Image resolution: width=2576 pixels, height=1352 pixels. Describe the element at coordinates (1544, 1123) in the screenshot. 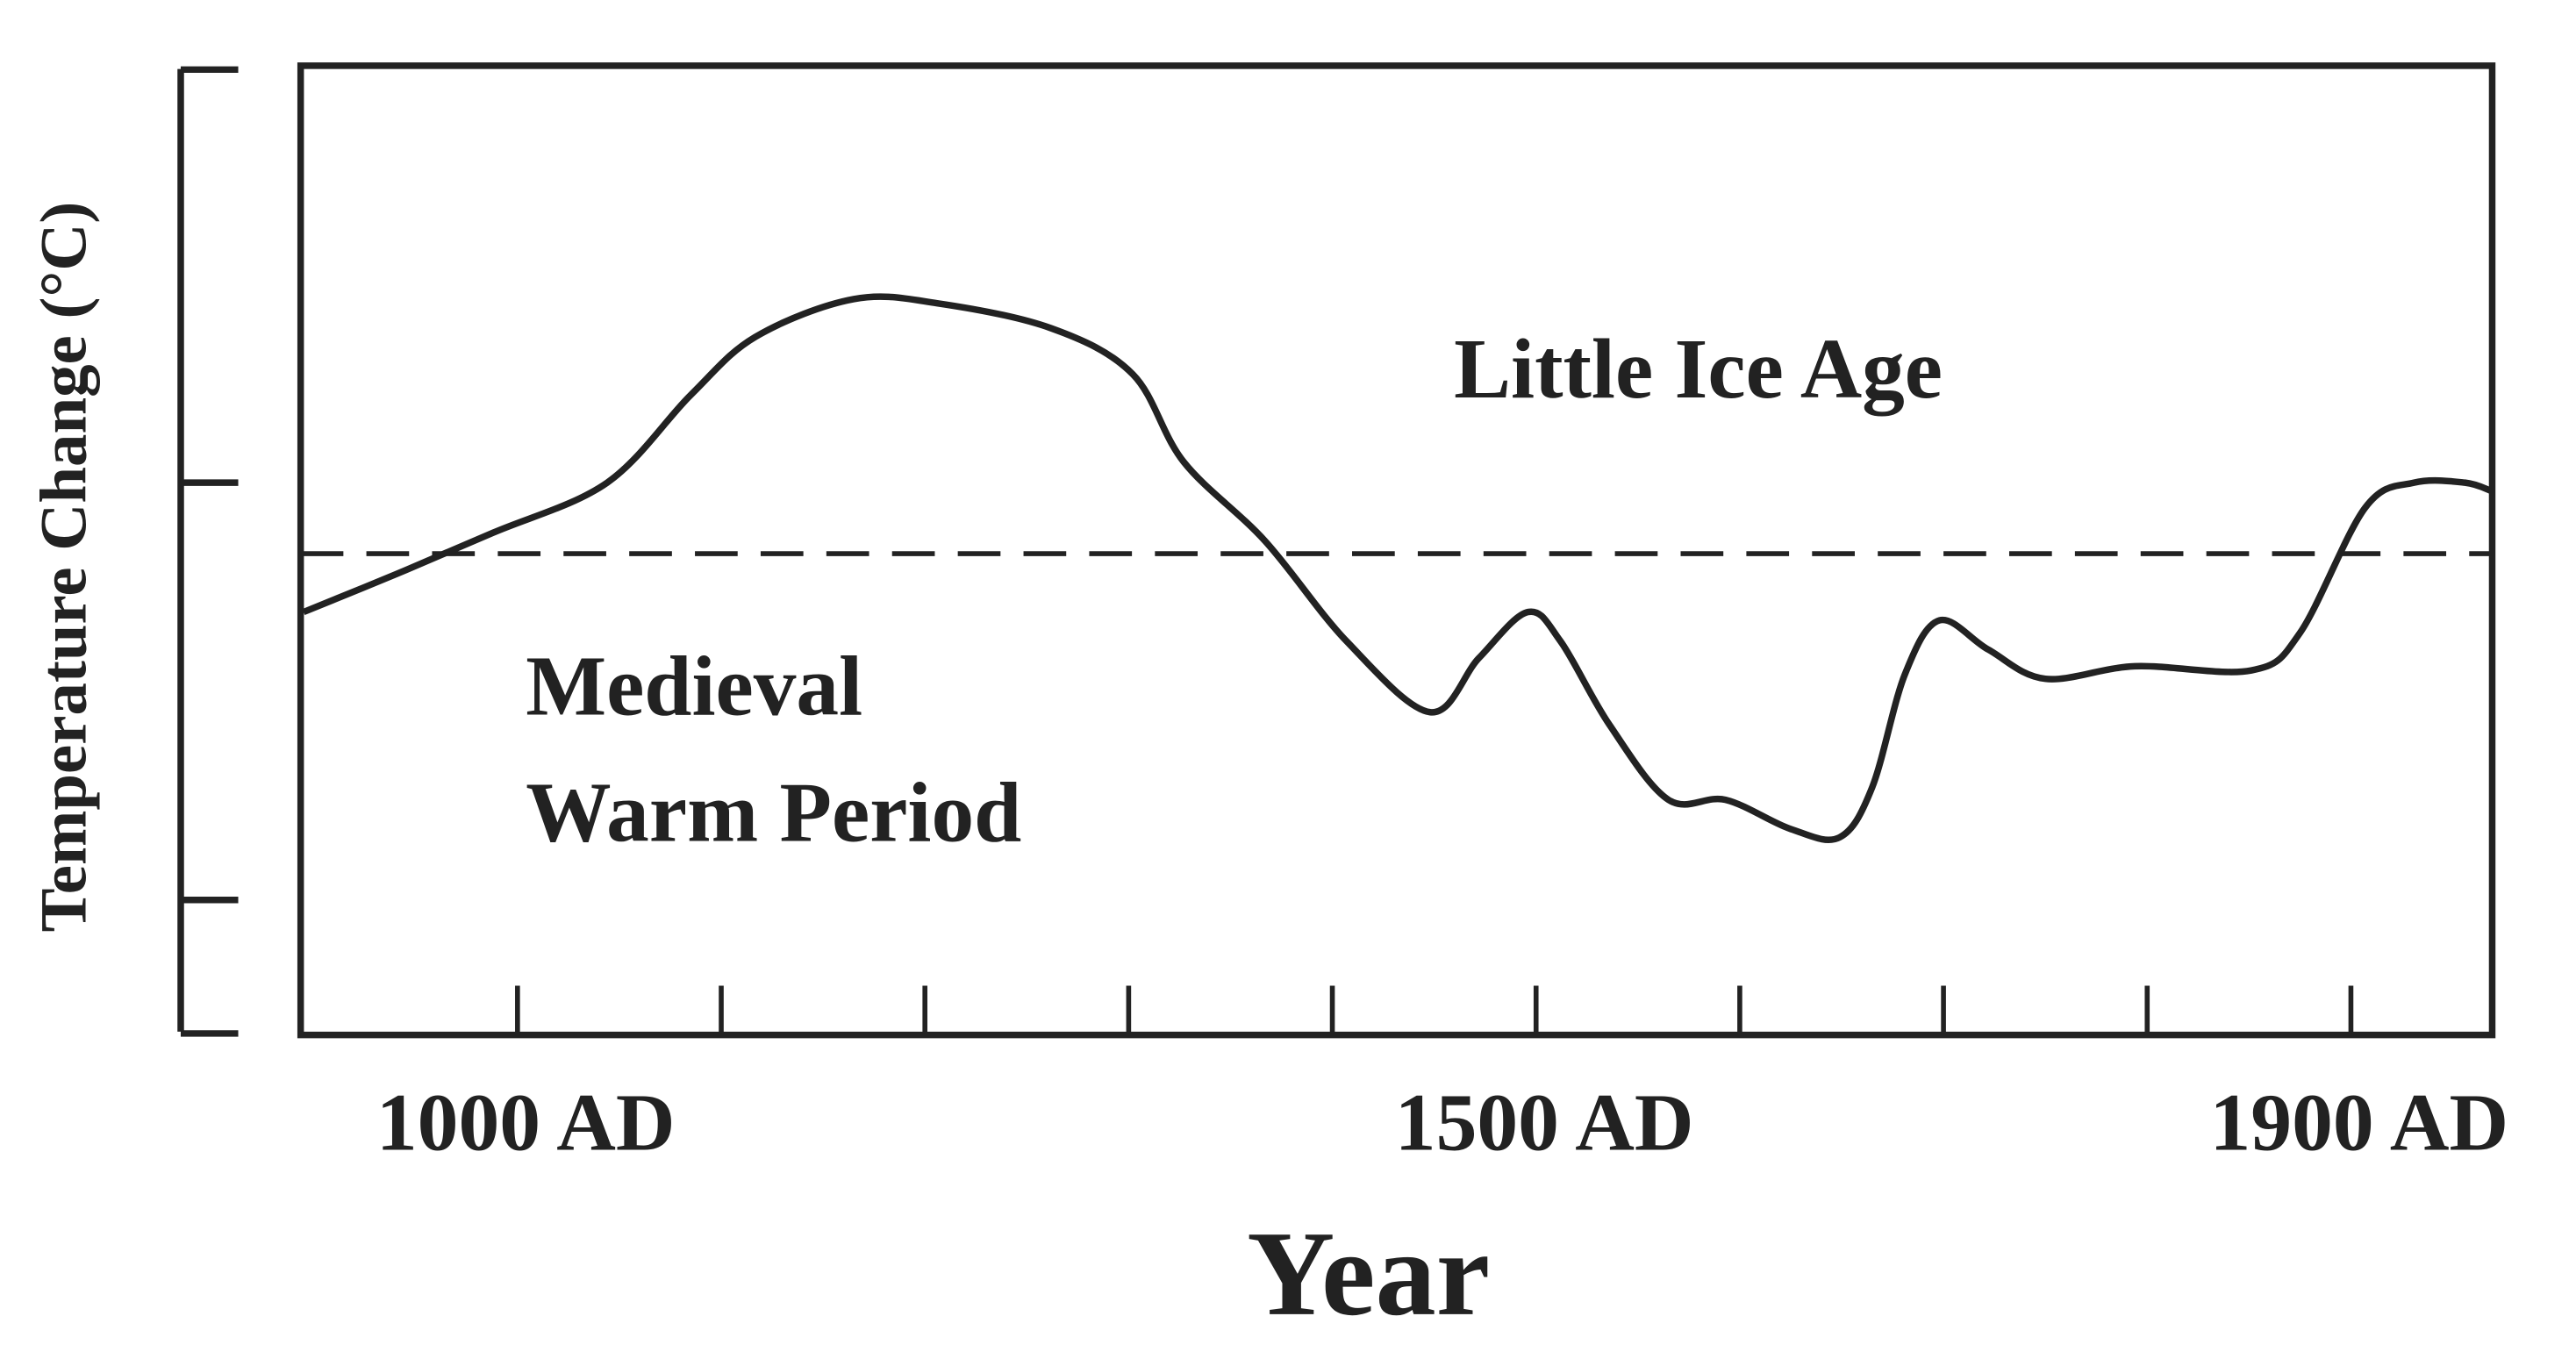

I see `x-tick-label: 1500 AD` at that location.